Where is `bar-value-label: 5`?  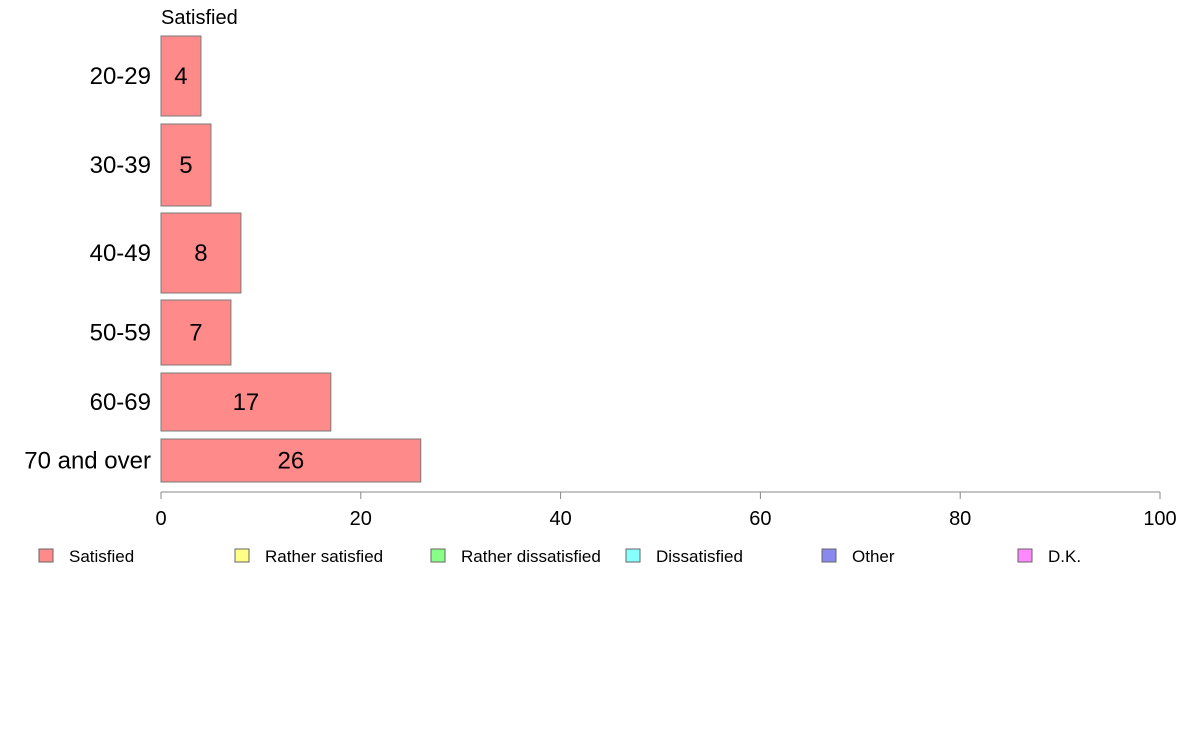
bar-value-label: 5 is located at coordinates (185, 165).